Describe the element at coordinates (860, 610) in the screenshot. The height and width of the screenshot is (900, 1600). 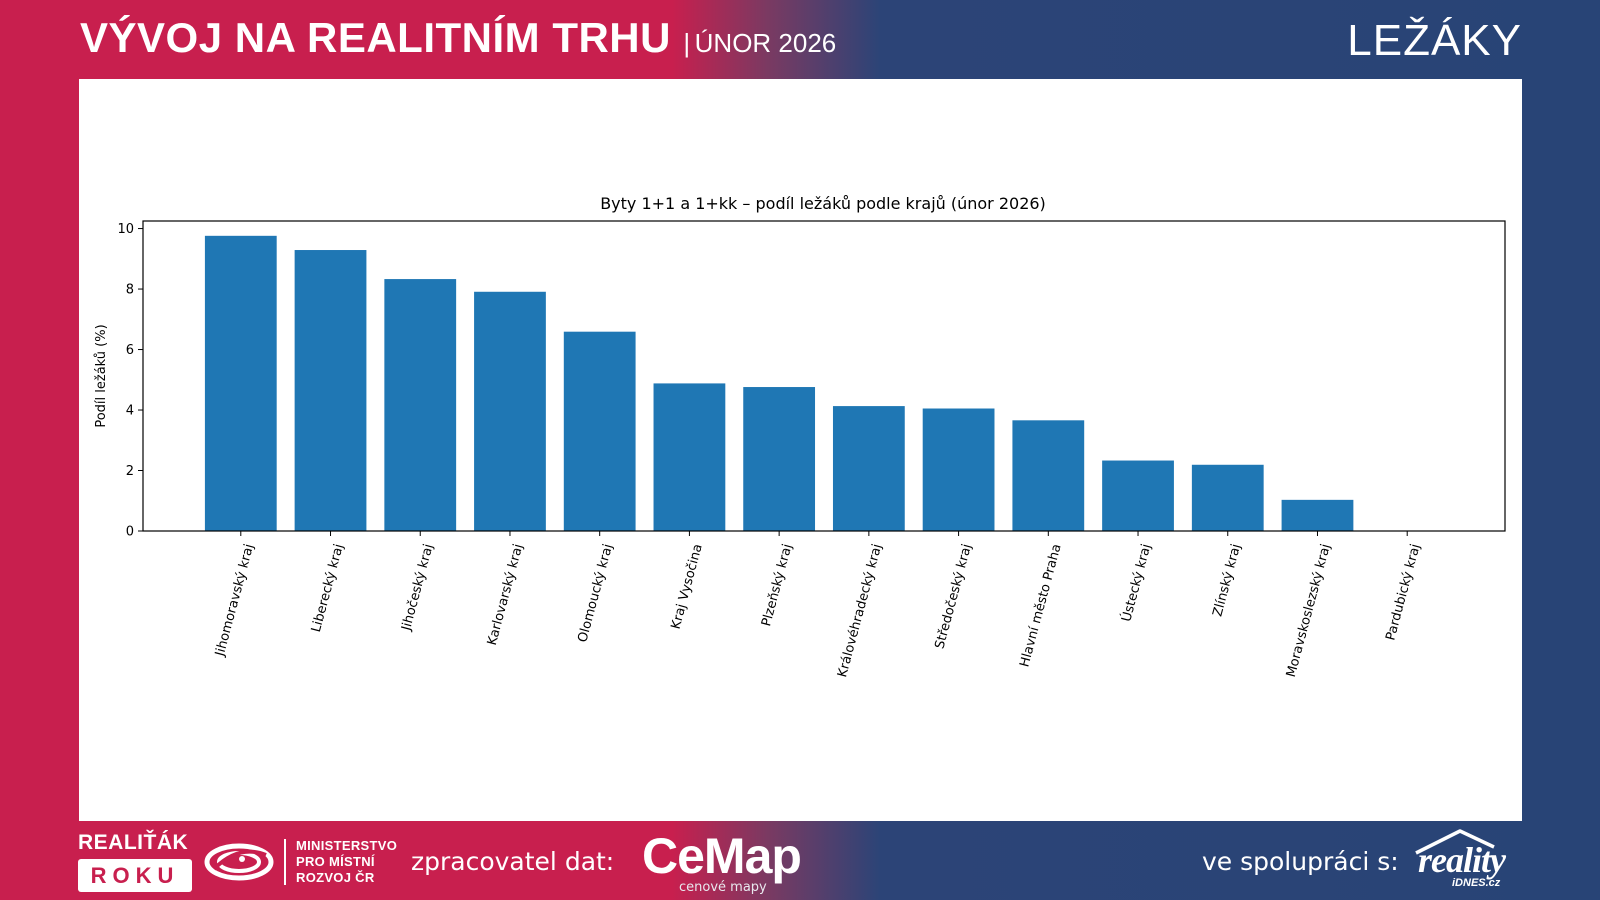
I see `x-tick-label: Královéhradecký kraj` at that location.